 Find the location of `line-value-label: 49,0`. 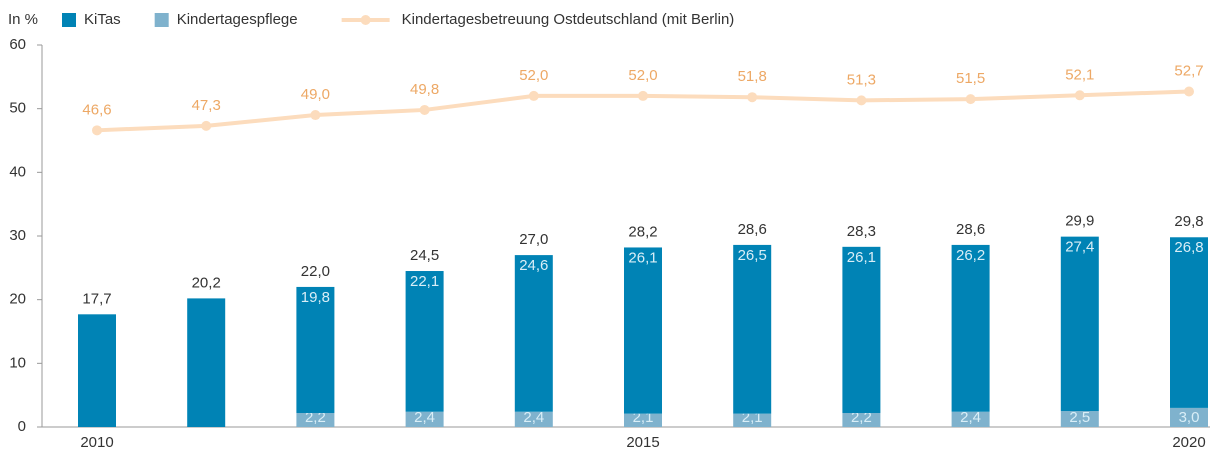

line-value-label: 49,0 is located at coordinates (315, 94).